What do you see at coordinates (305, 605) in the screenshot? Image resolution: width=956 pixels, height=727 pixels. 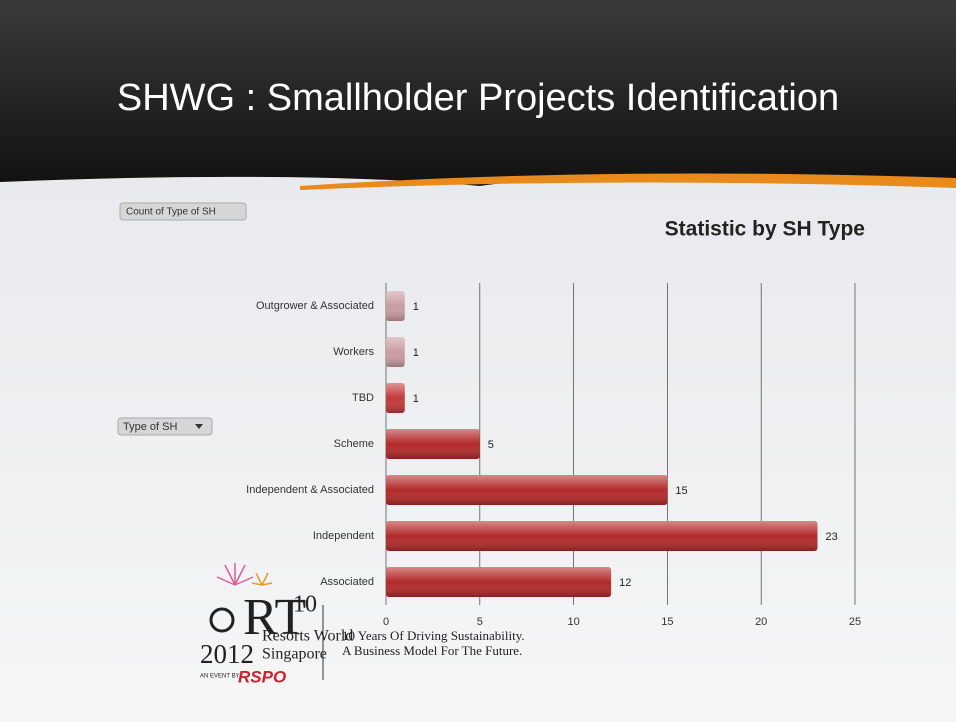 I see `logo-num: 10` at bounding box center [305, 605].